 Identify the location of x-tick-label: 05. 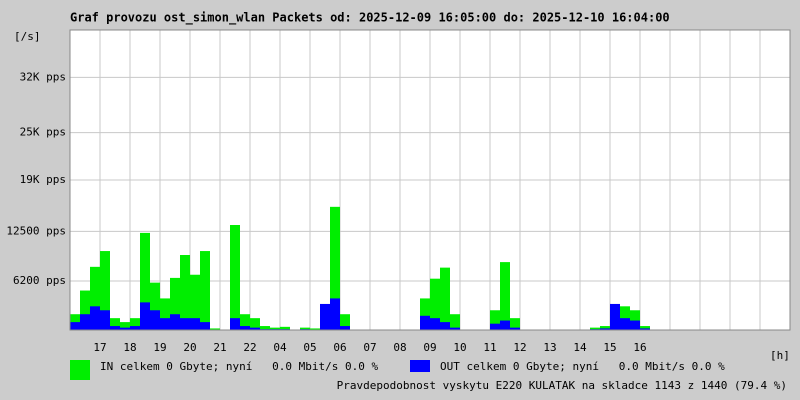
(309, 347).